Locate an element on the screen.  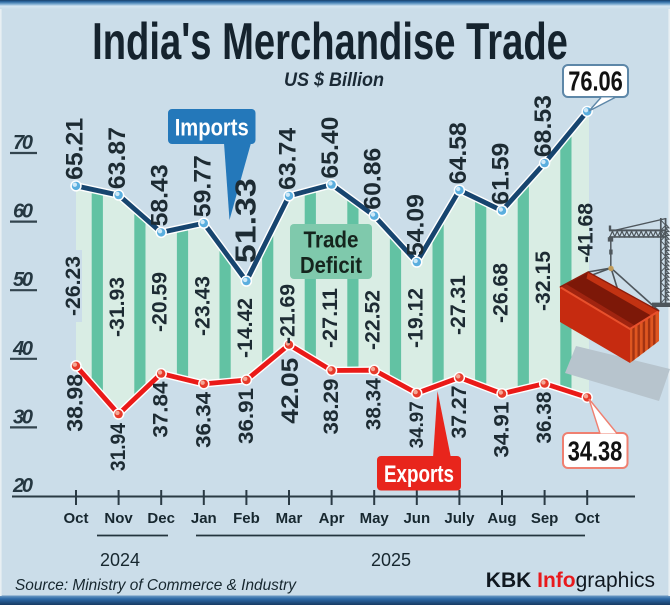
svg-text: -14.42 is located at coordinates (245, 328).